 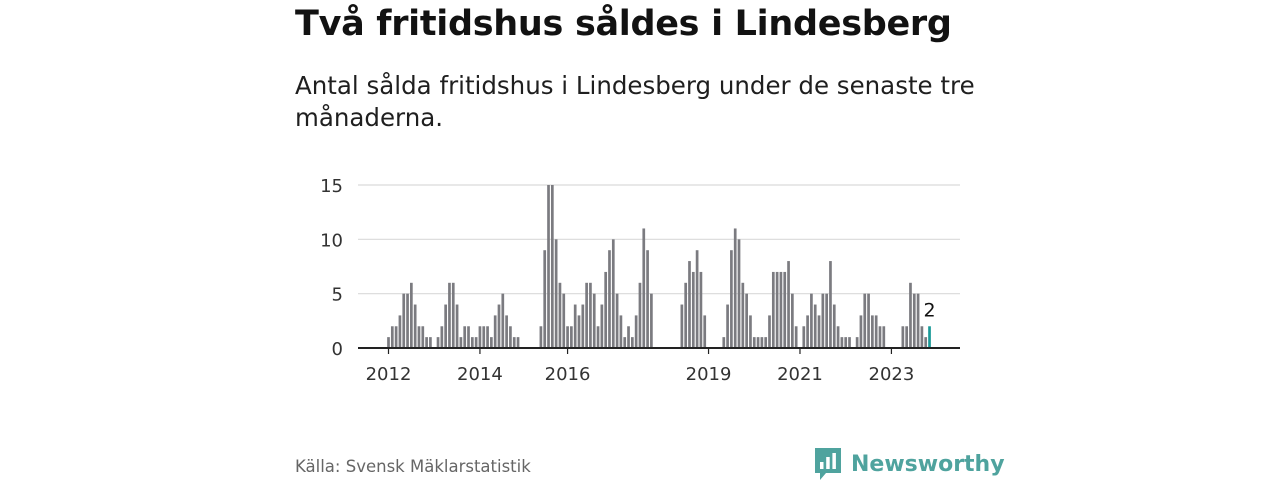 What do you see at coordinates (709, 374) in the screenshot?
I see `x-tick-label: 2019` at bounding box center [709, 374].